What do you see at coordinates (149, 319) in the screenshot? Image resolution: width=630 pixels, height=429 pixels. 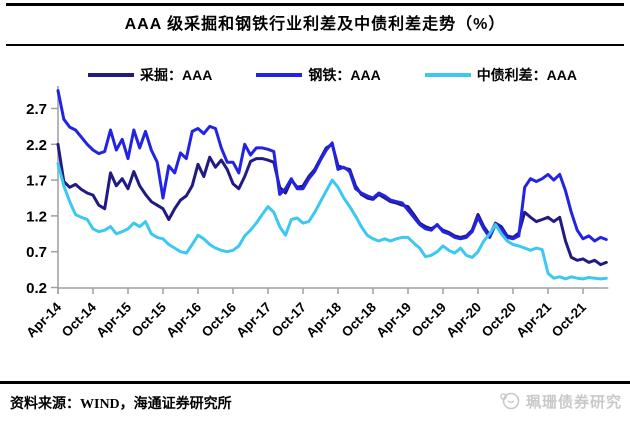 I see `x-axis-label: Oct-15` at bounding box center [149, 319].